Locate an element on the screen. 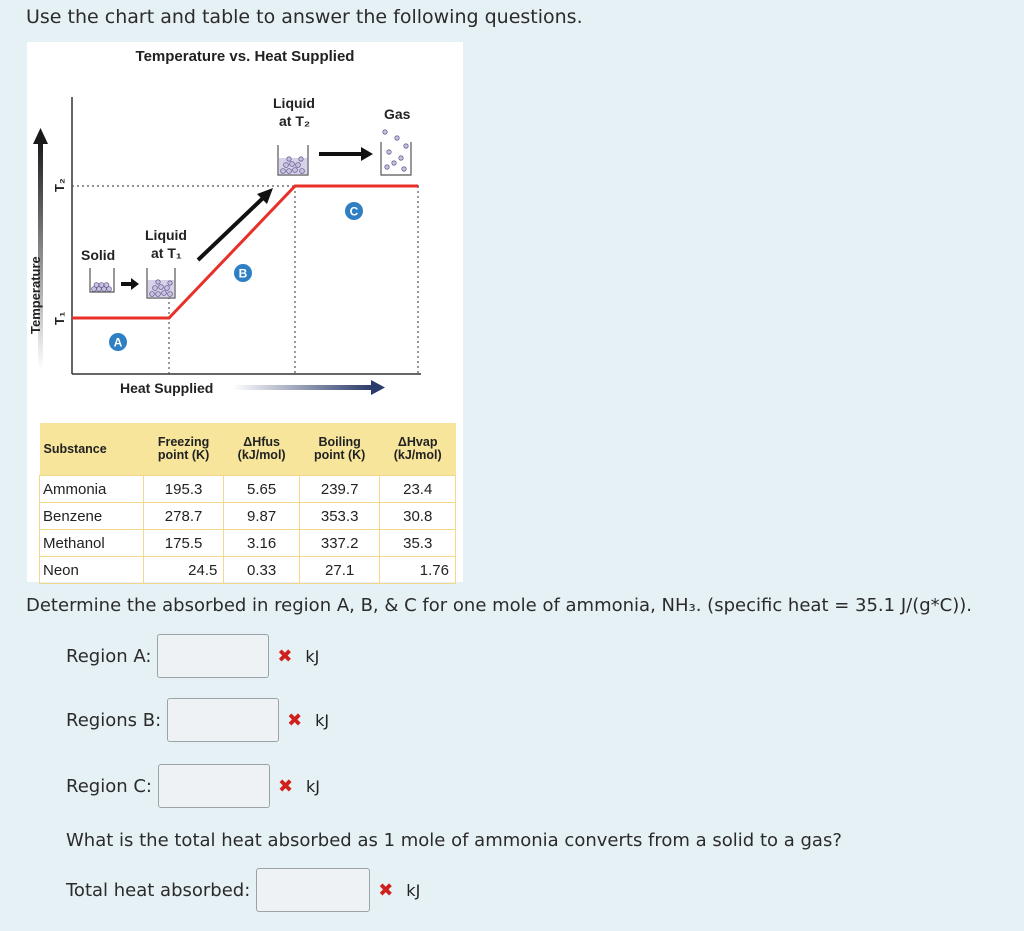  cell-substance: Methanol is located at coordinates (91, 543).